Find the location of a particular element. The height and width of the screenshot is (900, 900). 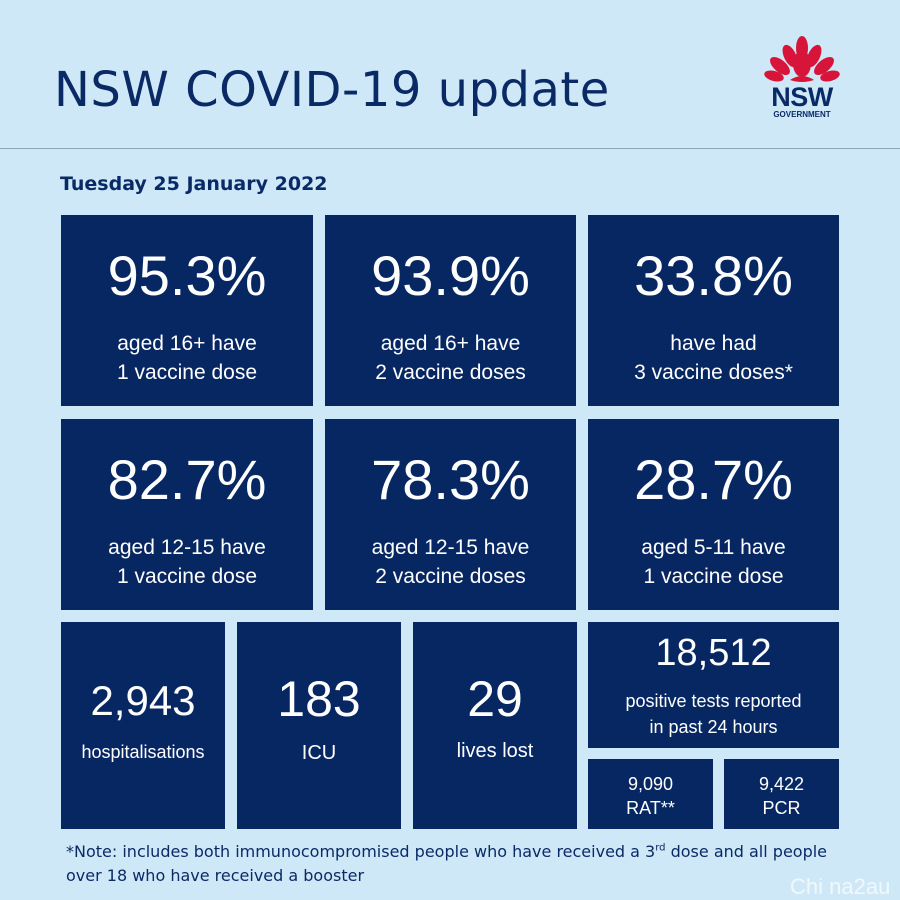

tile-label-line1: have had is located at coordinates (713, 343).